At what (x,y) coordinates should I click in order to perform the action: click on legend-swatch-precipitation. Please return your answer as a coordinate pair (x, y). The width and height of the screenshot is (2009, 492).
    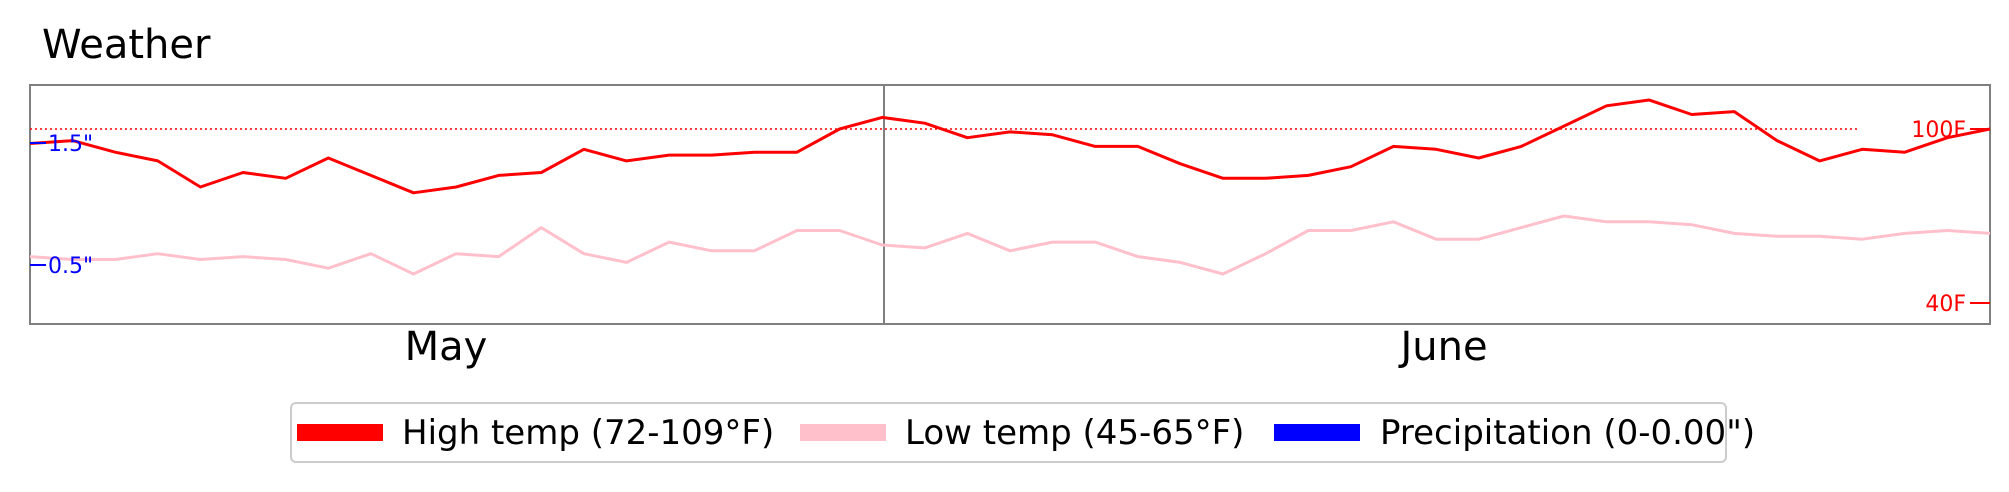
    Looking at the image, I should click on (1317, 432).